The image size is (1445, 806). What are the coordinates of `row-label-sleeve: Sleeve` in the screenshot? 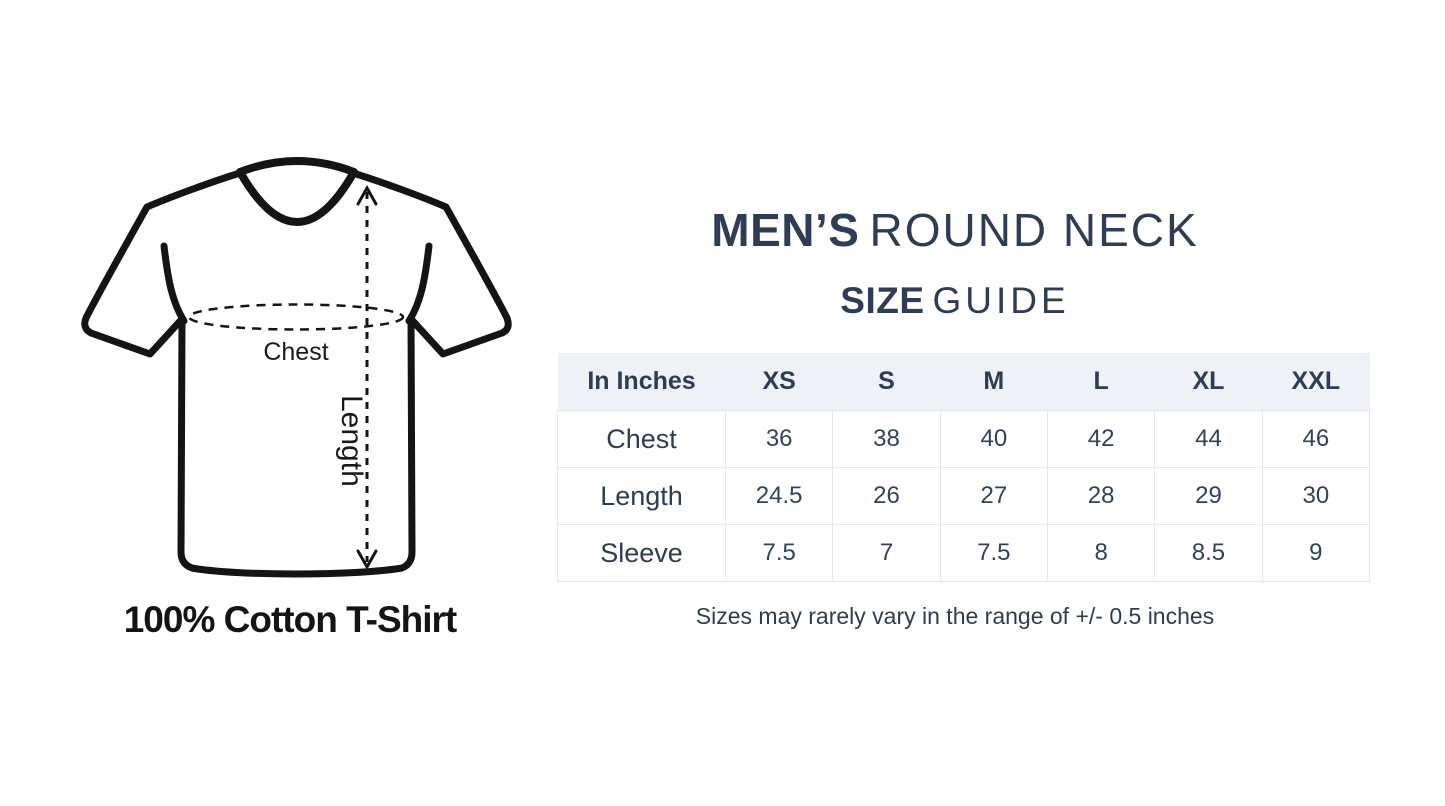 It's located at (641, 553).